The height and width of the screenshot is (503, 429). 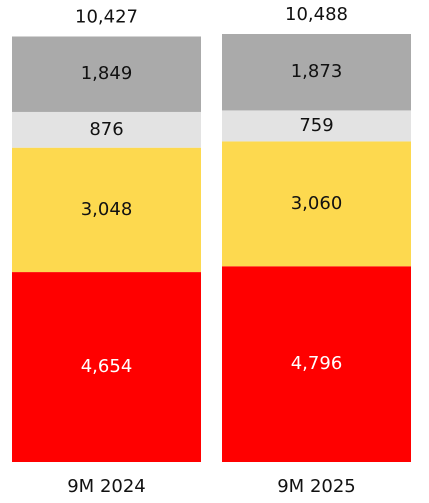 I want to click on total-label: 10,488, so click(x=316, y=14).